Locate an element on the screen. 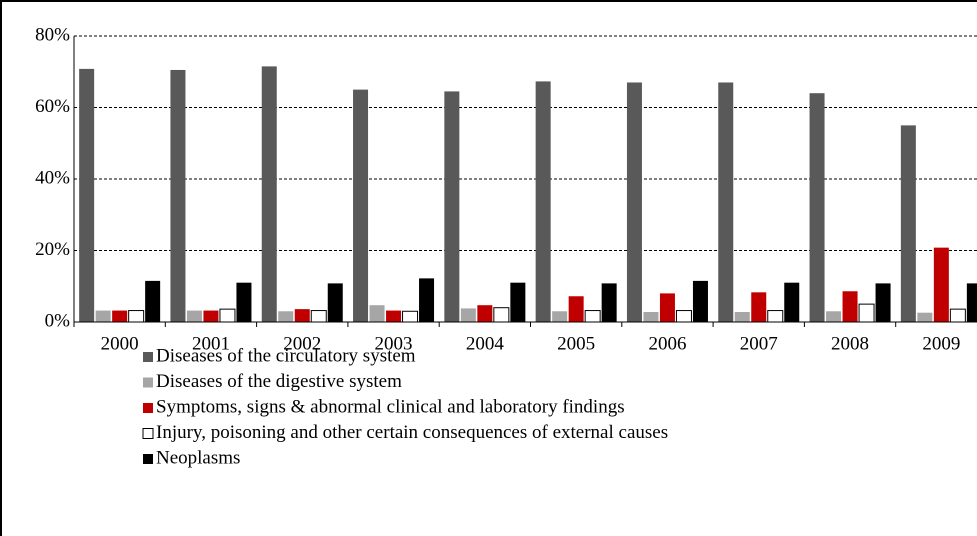 The height and width of the screenshot is (536, 977). y-tick-label: 40% is located at coordinates (52, 177).